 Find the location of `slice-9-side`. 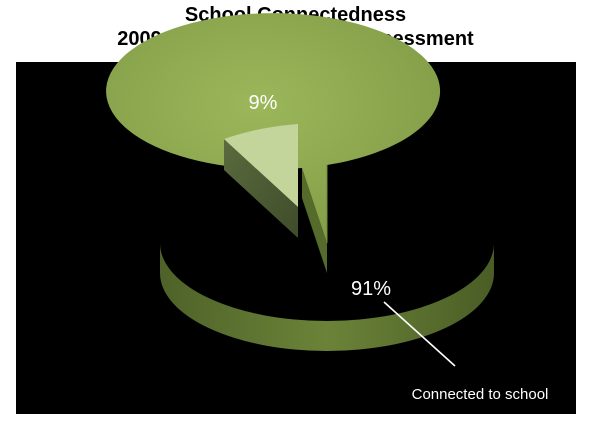

slice-9-side is located at coordinates (261, 188).